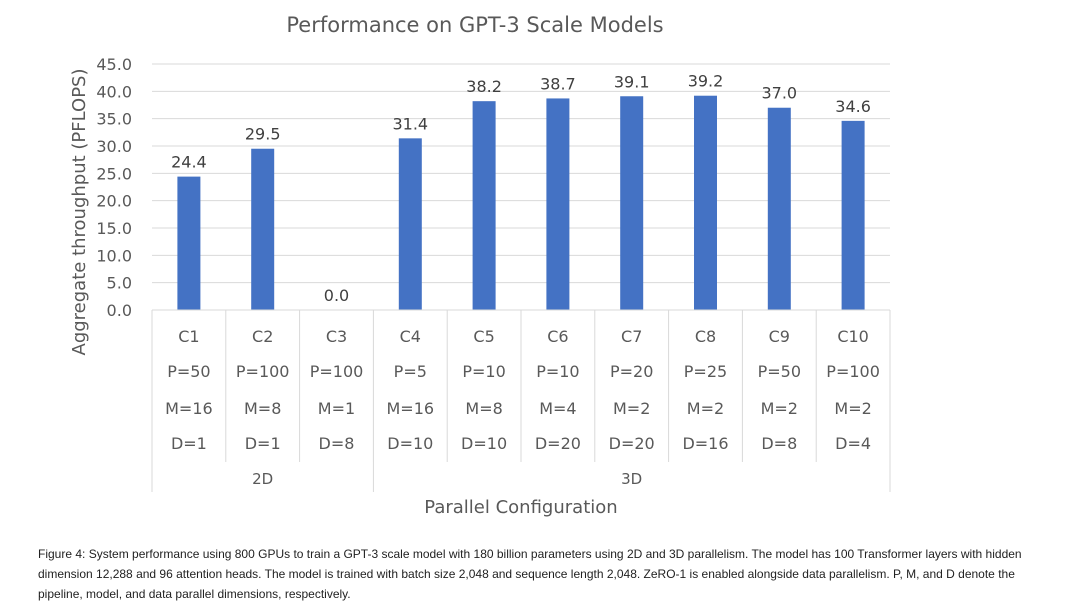 The height and width of the screenshot is (607, 1065). What do you see at coordinates (410, 371) in the screenshot?
I see `pipeline-dim-label: P=5` at bounding box center [410, 371].